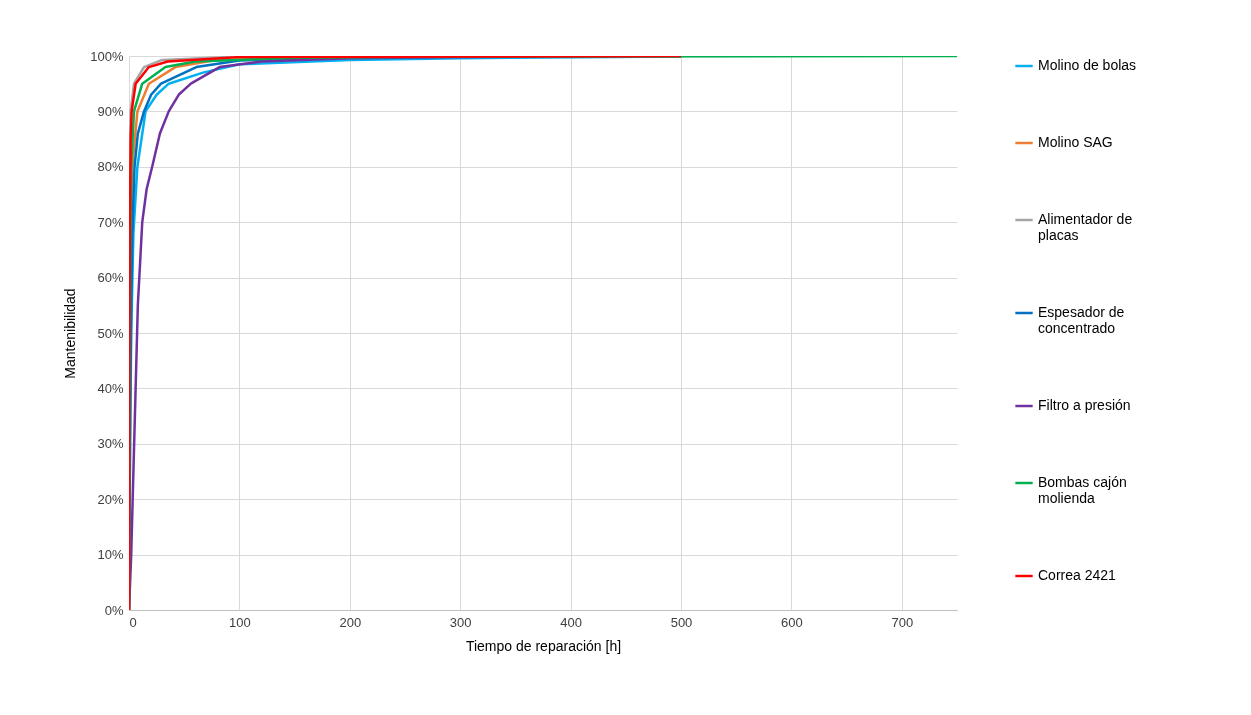 This screenshot has height=715, width=1251. I want to click on y-axis-title: Mantenibilidad, so click(70, 333).